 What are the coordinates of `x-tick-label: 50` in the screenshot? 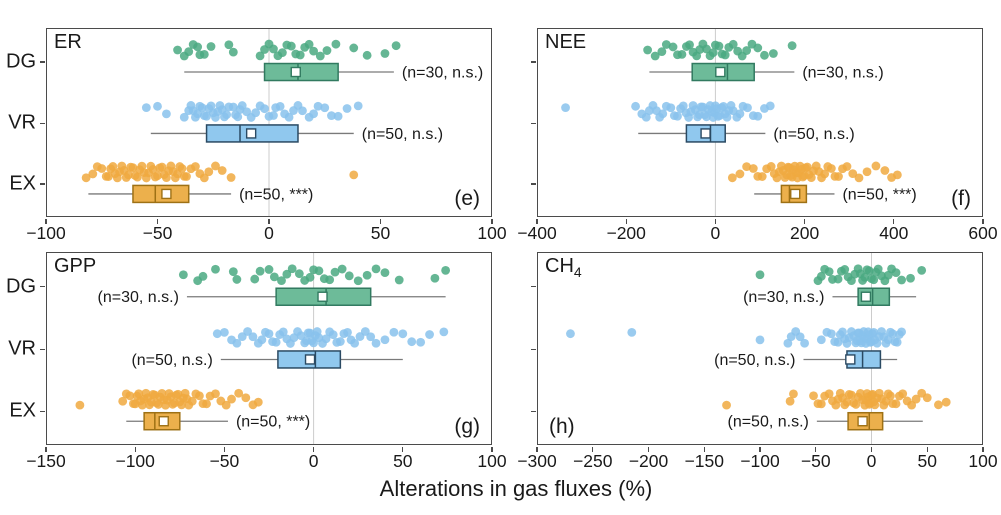 It's located at (380, 233).